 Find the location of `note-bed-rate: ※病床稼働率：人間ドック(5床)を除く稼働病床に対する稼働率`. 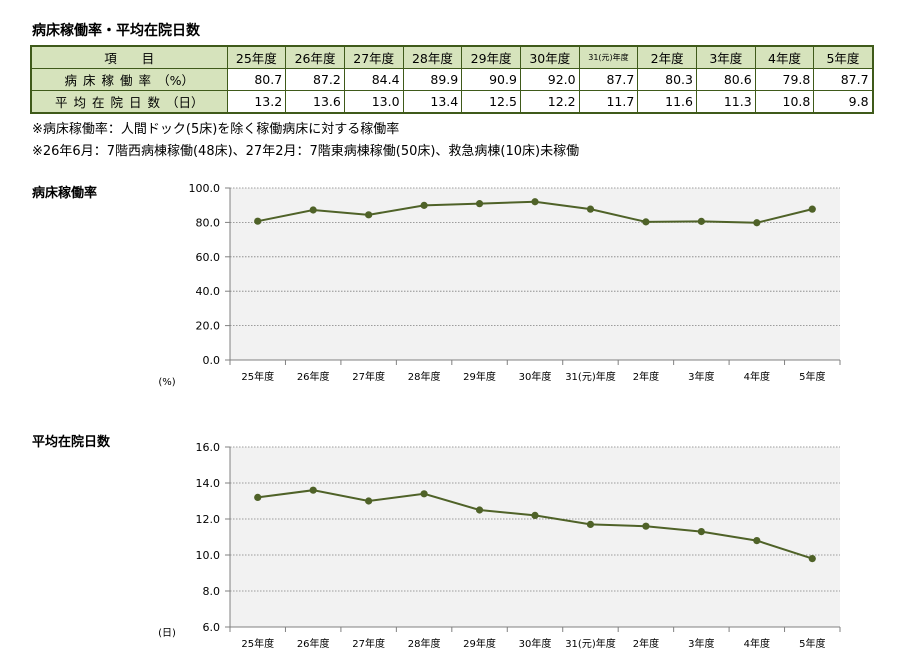

note-bed-rate: ※病床稼働率：人間ドック(5床)を除く稼働病床に対する稼働率 is located at coordinates (216, 129).